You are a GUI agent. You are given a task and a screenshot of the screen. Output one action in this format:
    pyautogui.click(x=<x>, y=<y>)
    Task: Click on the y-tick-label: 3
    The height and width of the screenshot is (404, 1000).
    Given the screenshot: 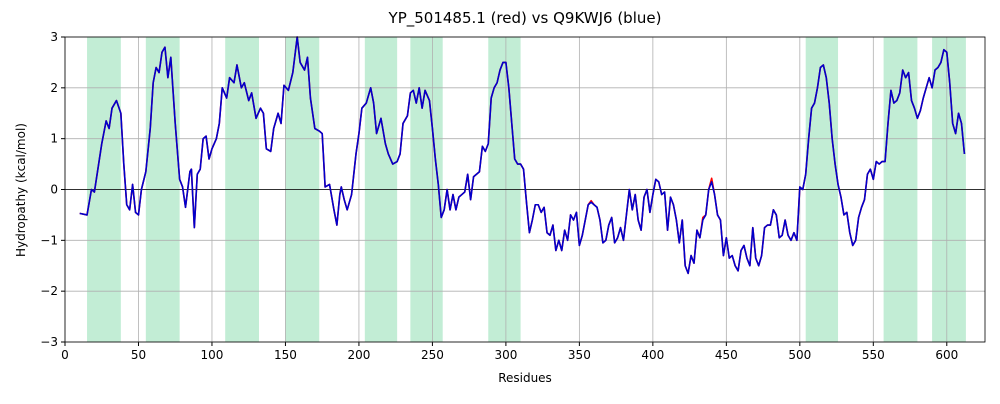 What is the action you would take?
    pyautogui.click(x=54, y=37)
    